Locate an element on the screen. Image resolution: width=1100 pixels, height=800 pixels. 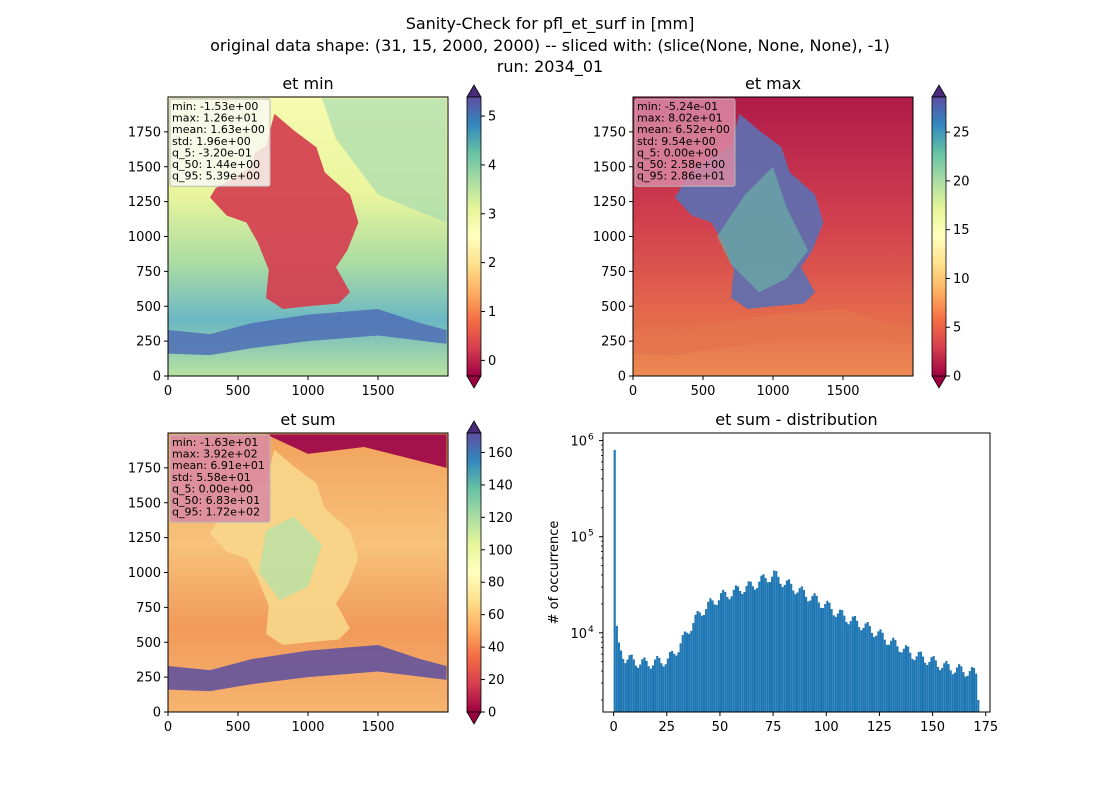
stats-line: q_5: 0.00e+00 is located at coordinates (677, 152).